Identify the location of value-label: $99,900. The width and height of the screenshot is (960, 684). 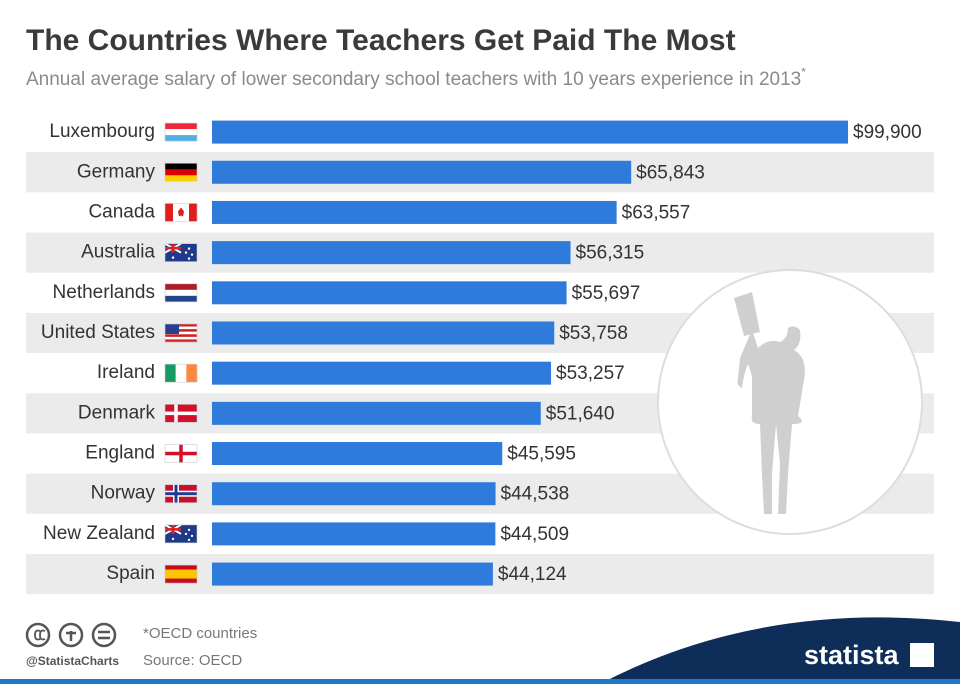
(887, 132).